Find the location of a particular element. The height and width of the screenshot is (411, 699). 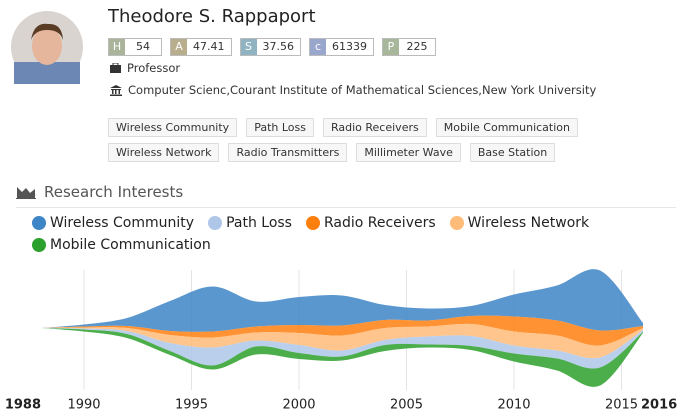

metric-label: P is located at coordinates (391, 47).